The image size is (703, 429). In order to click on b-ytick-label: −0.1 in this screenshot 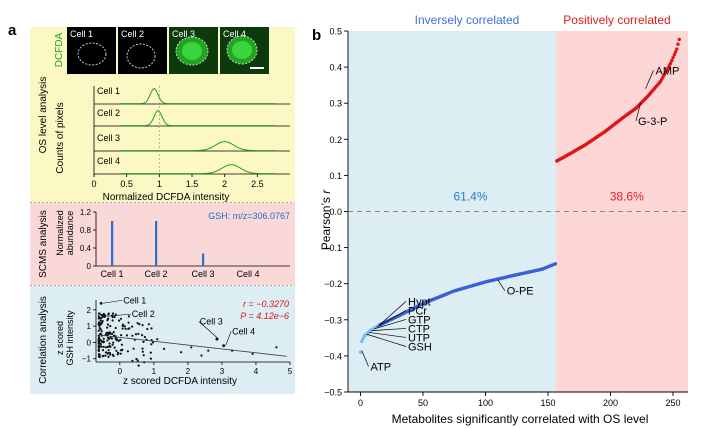, I will do `click(333, 248)`.